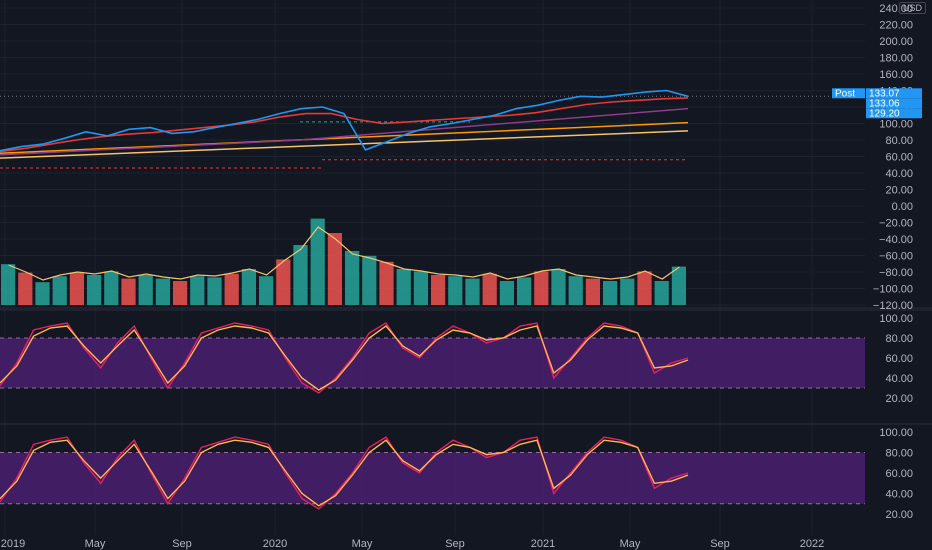 This screenshot has height=550, width=932. I want to click on stoch1-tick-label: 100.00, so click(896, 319).